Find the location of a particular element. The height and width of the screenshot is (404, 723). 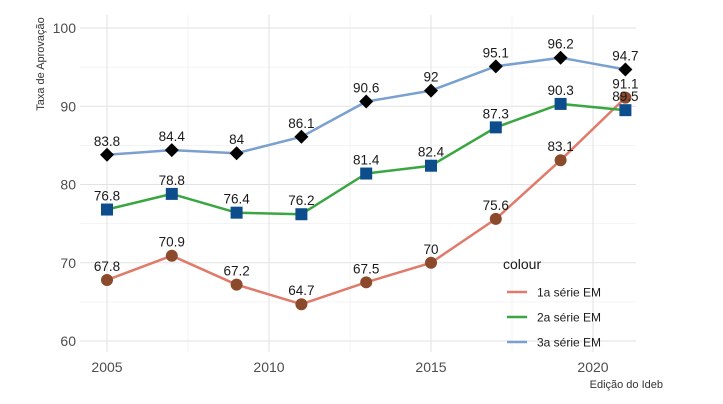

data-label-2: 78.8 is located at coordinates (172, 180).